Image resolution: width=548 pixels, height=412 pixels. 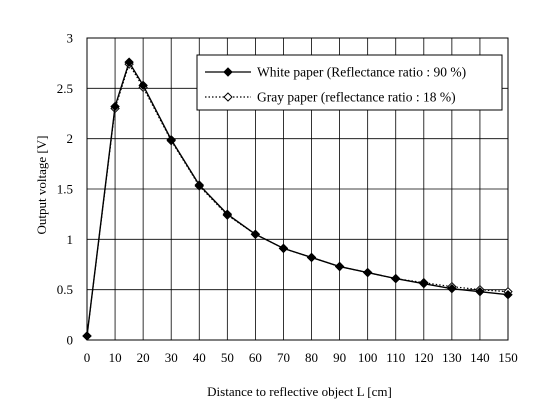 I want to click on x-axis-tick-labels: 0 10 20 30 40 50 60 70 80 90 100 110 120 130 140 150, so click(x=301, y=357).